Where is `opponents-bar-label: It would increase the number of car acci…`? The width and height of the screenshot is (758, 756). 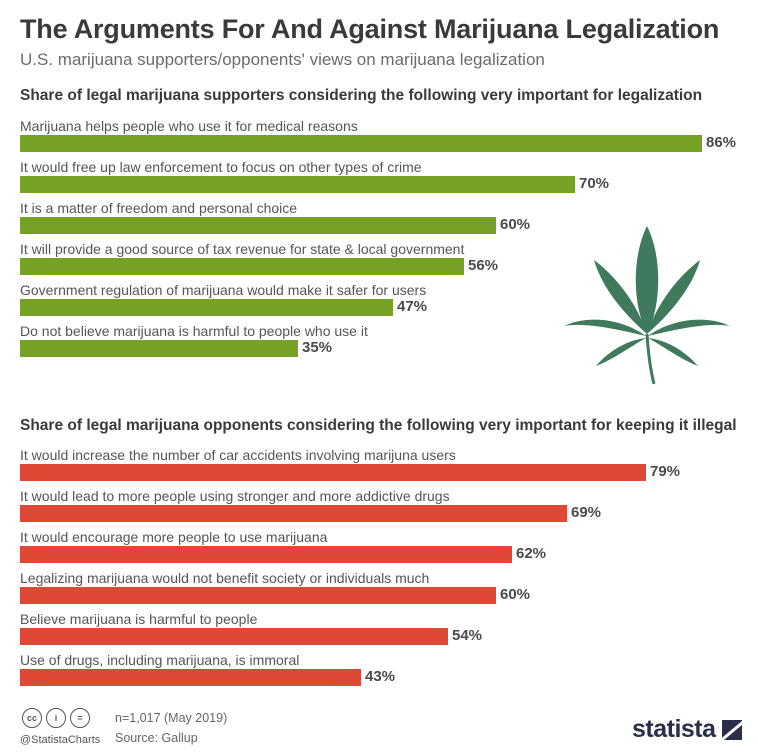 opponents-bar-label: It would increase the number of car acci… is located at coordinates (238, 455).